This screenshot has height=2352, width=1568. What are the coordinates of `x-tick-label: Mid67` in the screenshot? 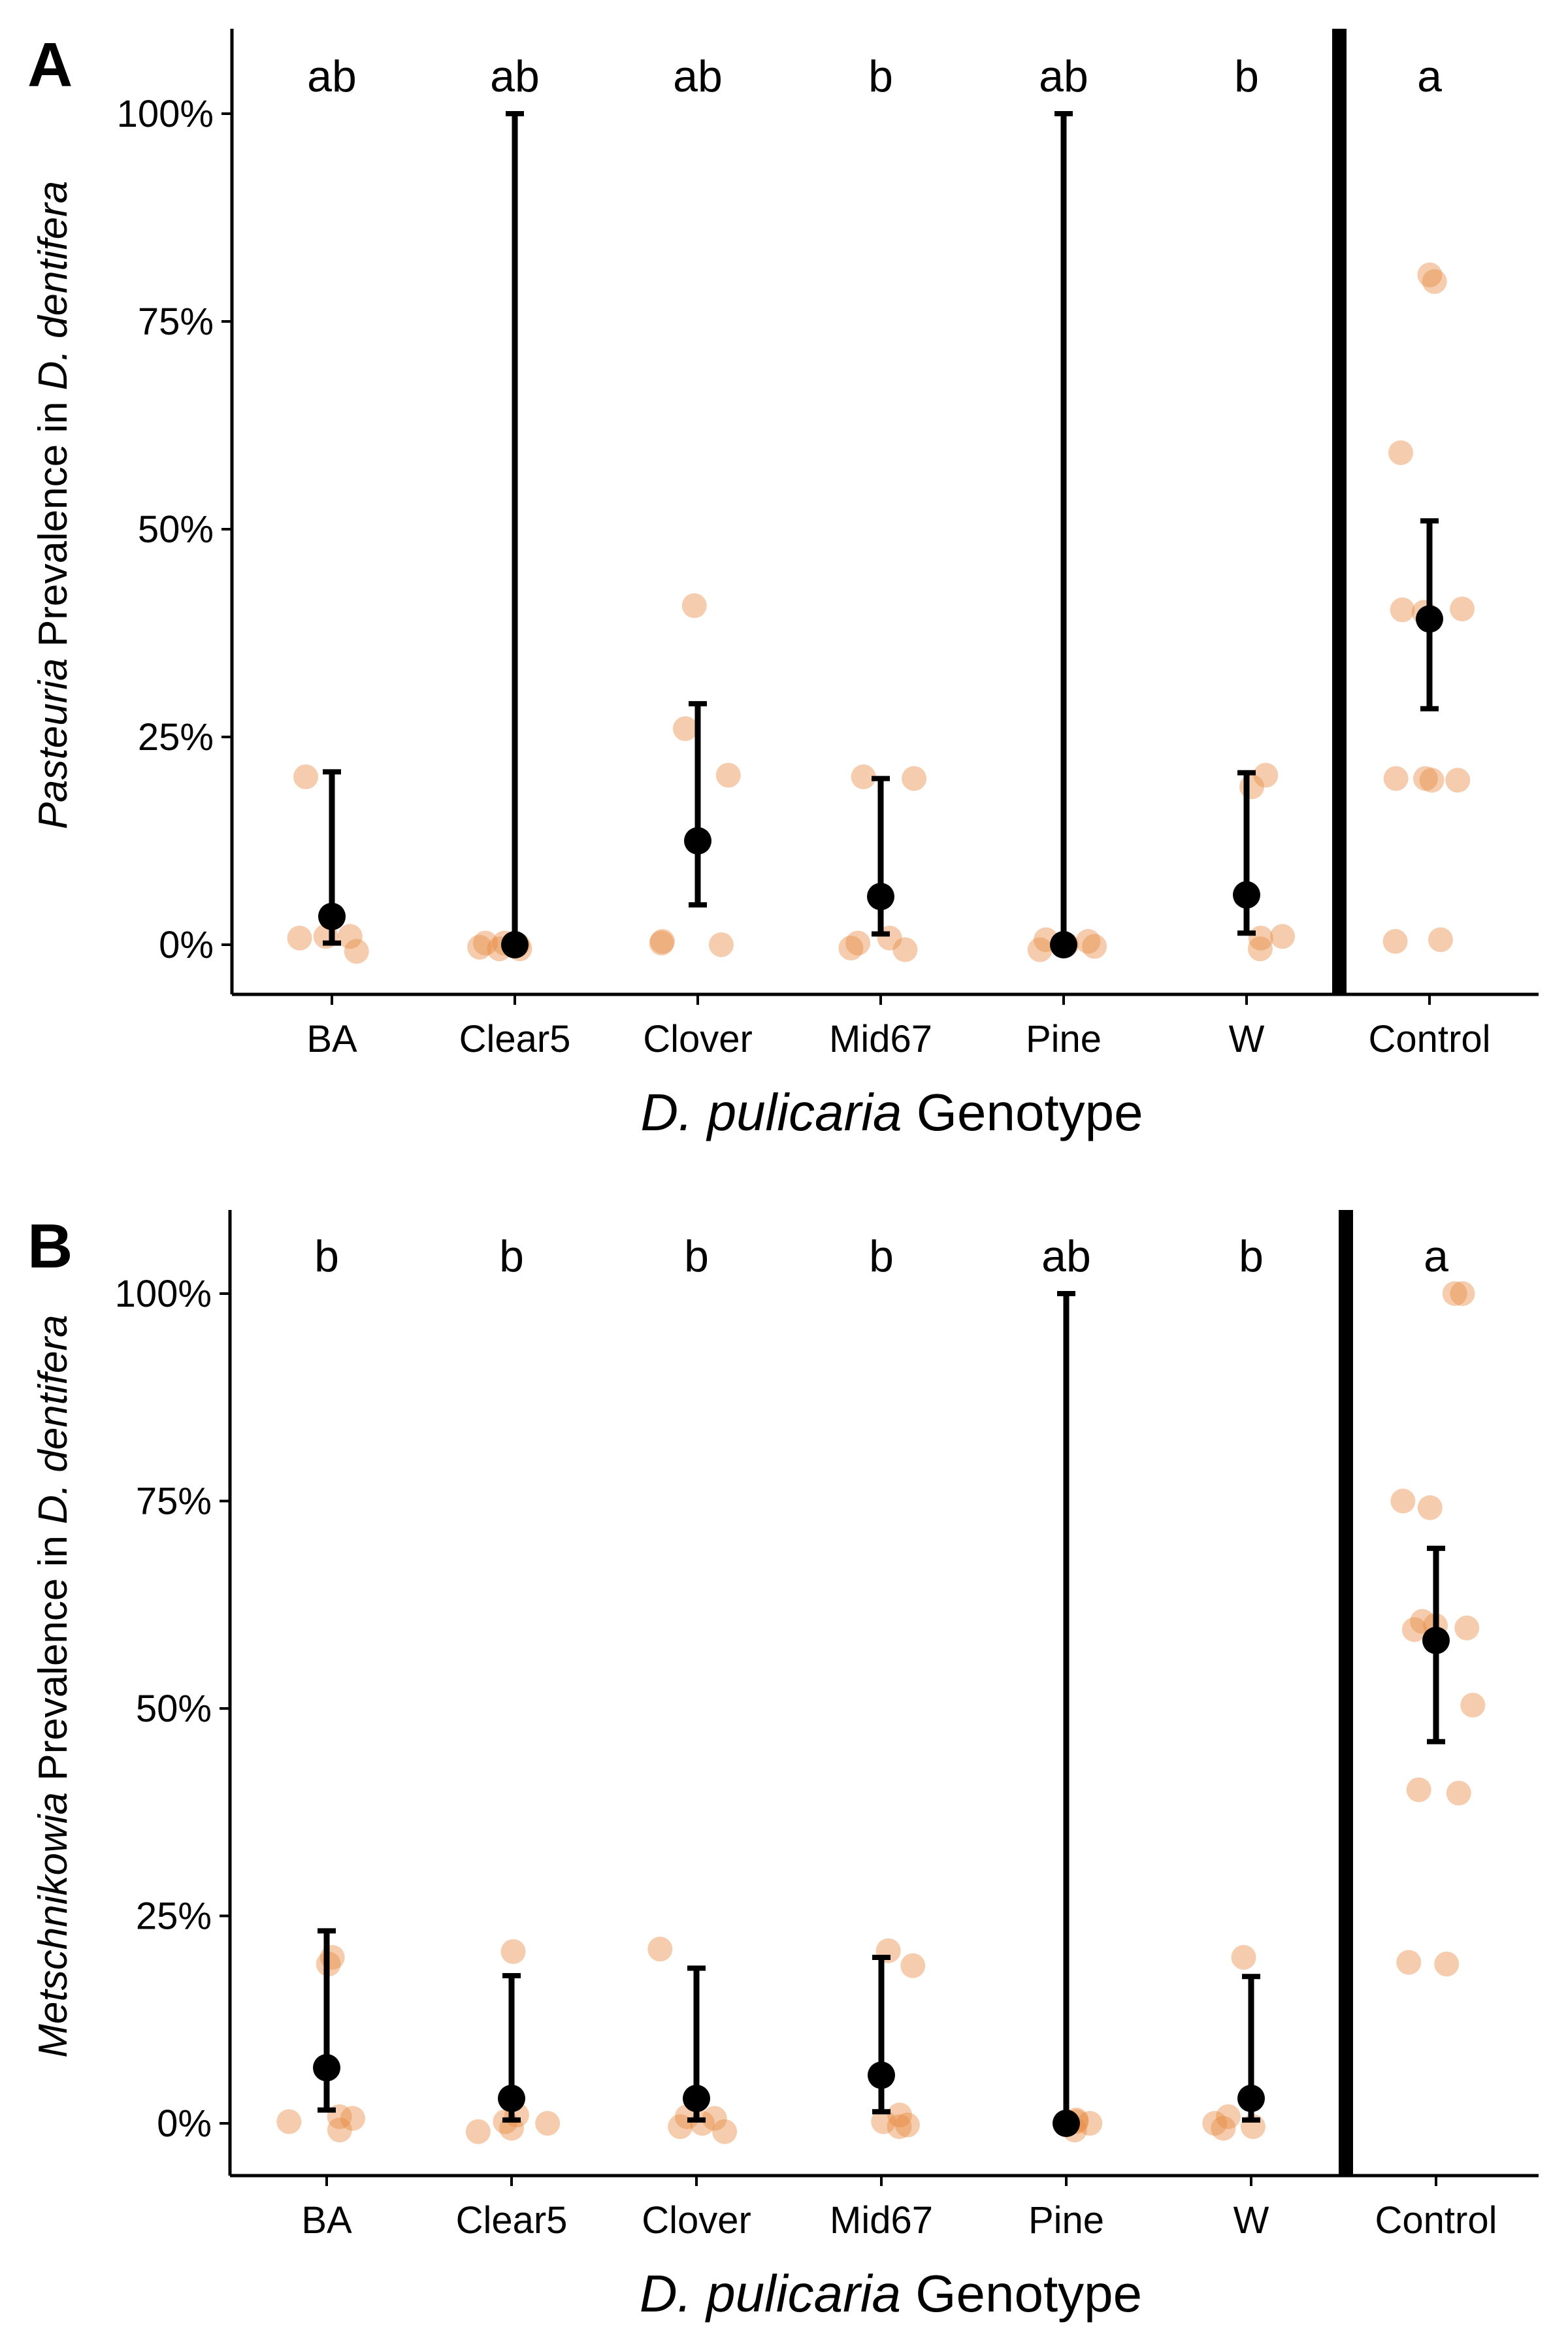 It's located at (881, 2220).